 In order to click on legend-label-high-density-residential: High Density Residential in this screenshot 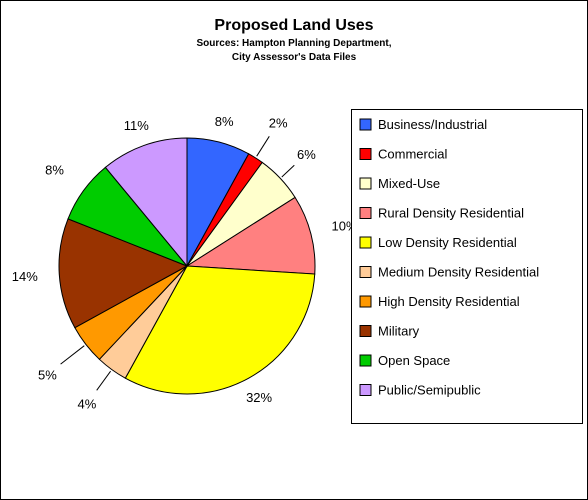, I will do `click(449, 301)`.